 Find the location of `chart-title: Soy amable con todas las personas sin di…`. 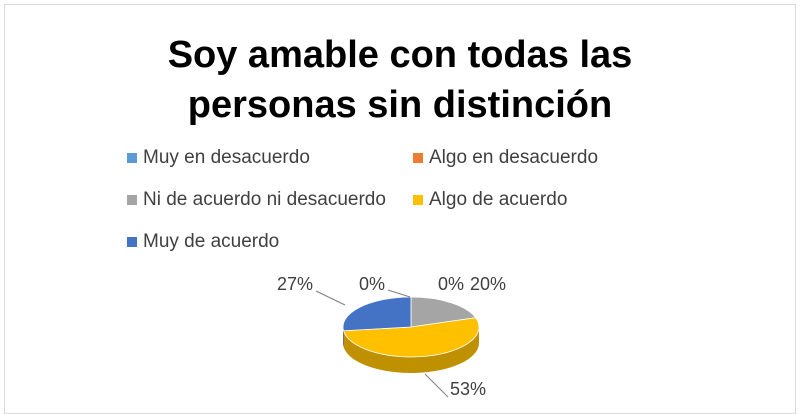

chart-title: Soy amable con todas las personas sin di… is located at coordinates (400, 80).